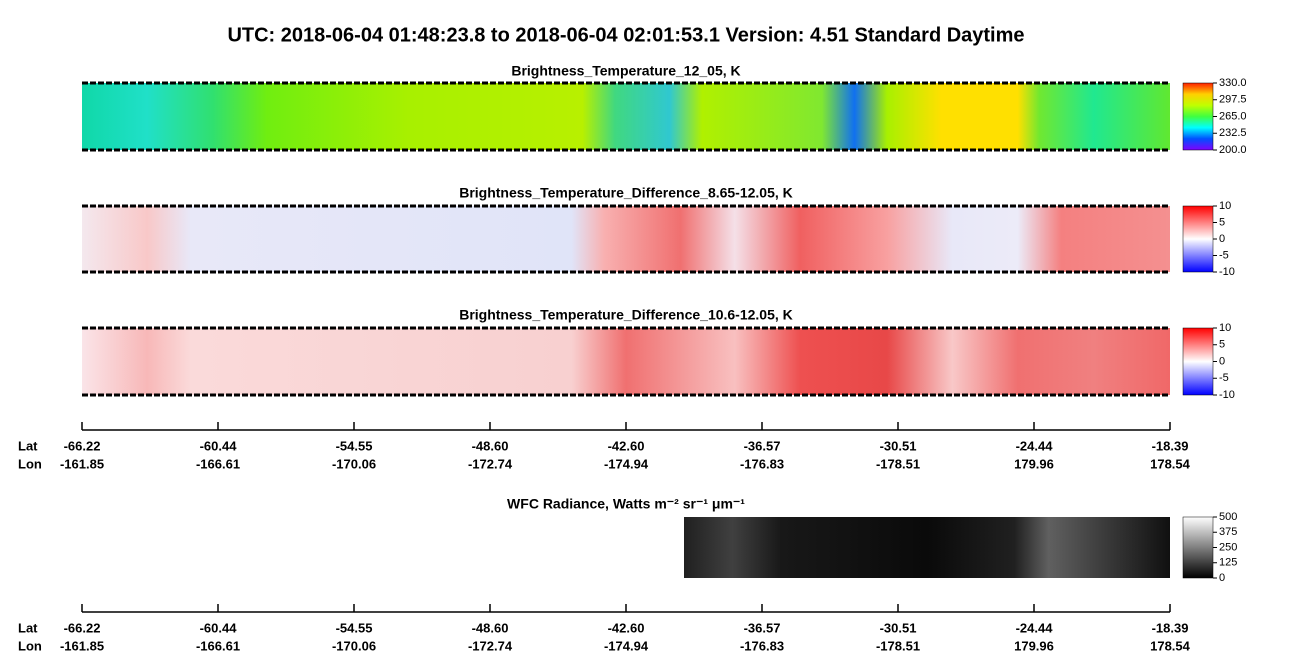  What do you see at coordinates (1233, 133) in the screenshot?
I see `colorbar-tick-label: 232.5` at bounding box center [1233, 133].